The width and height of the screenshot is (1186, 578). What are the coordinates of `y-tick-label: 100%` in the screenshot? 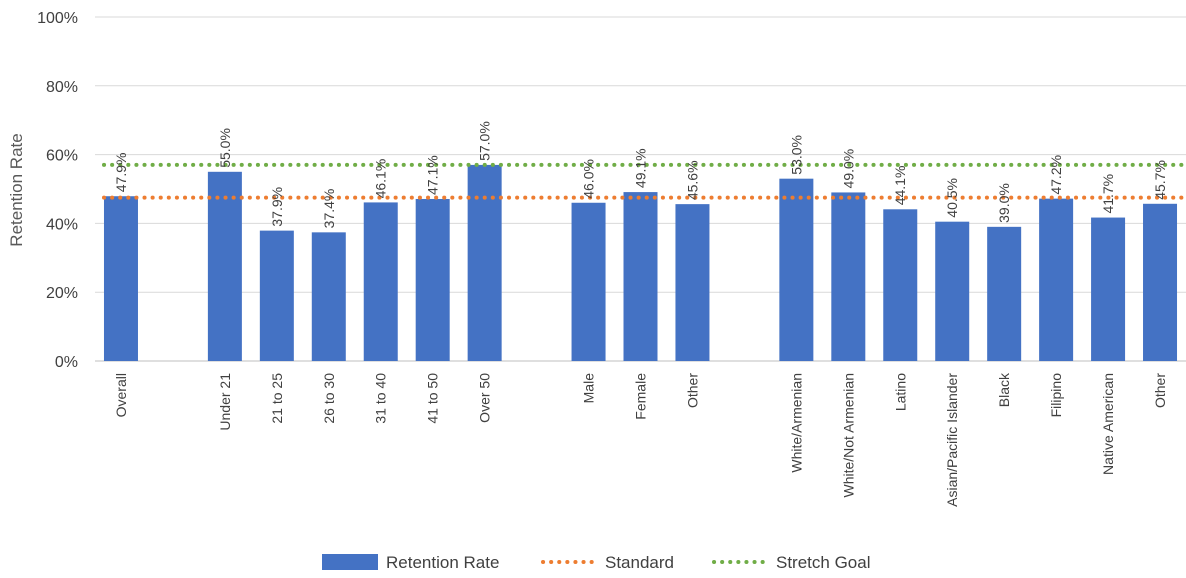 It's located at (57, 18).